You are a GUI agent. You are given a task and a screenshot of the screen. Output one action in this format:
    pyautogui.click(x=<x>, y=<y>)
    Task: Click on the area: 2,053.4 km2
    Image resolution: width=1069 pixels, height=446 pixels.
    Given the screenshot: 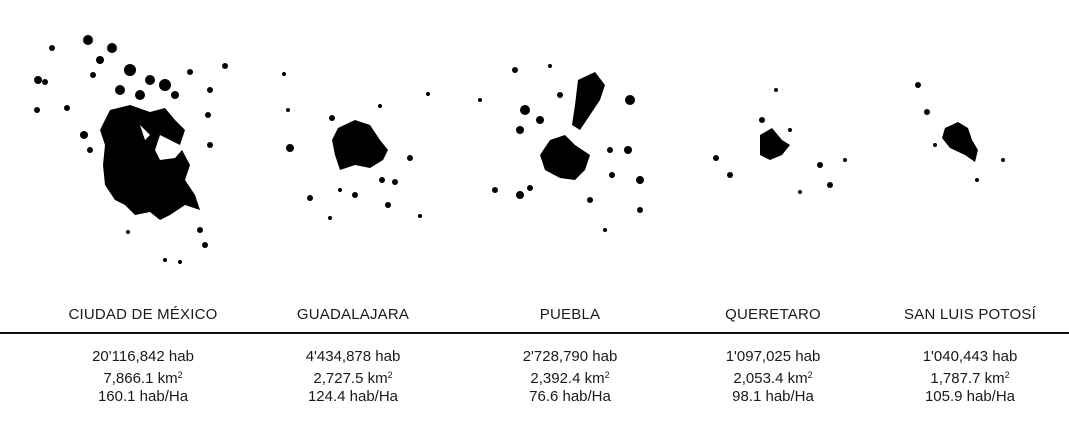 What is the action you would take?
    pyautogui.click(x=773, y=378)
    